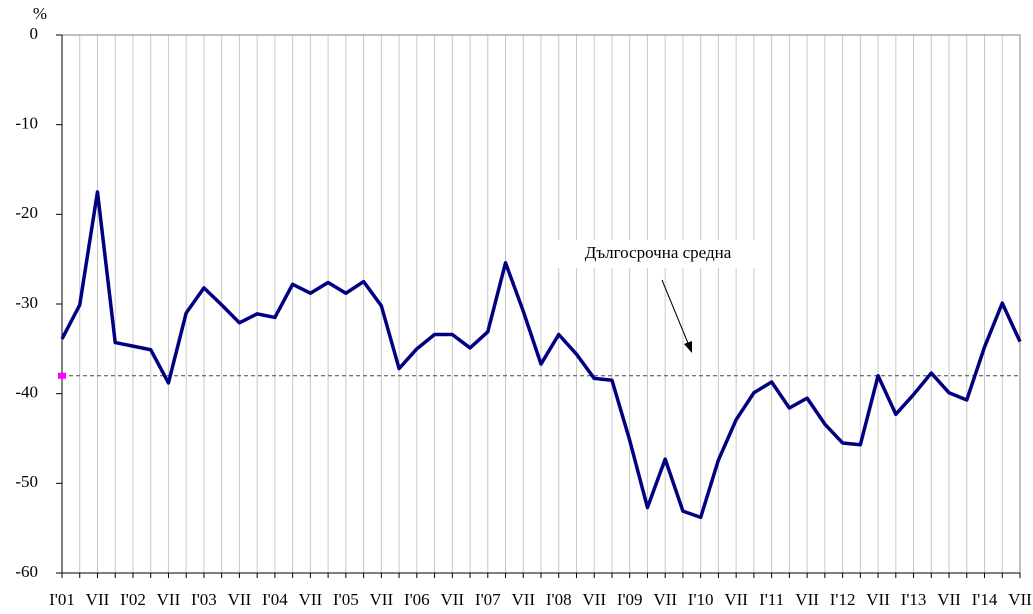 This screenshot has width=1033, height=614. I want to click on y-tick-label: -50, so click(26, 481).